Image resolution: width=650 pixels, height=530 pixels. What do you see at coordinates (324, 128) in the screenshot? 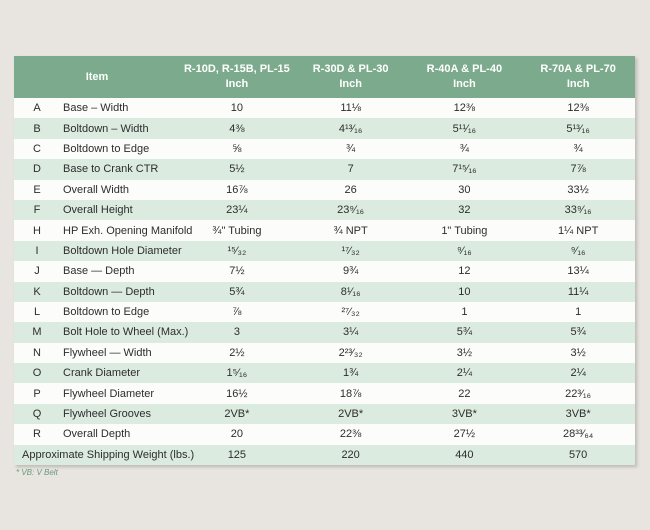
I see `table-row: B Boltdown – Width 4⅜ 4¹³⁄₁₆ 5¹¹⁄₁₆ 5¹³⁄₁₆` at bounding box center [324, 128].